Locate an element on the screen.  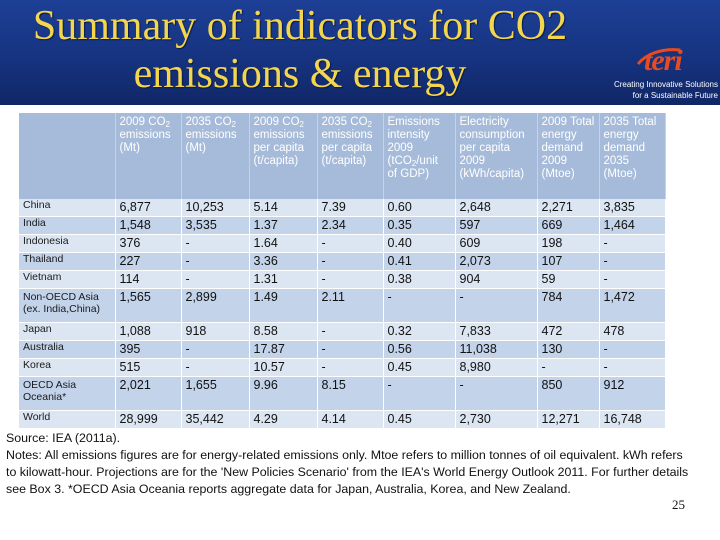
column-header: 2009 CO2 emissions (Mt) is located at coordinates (148, 156).